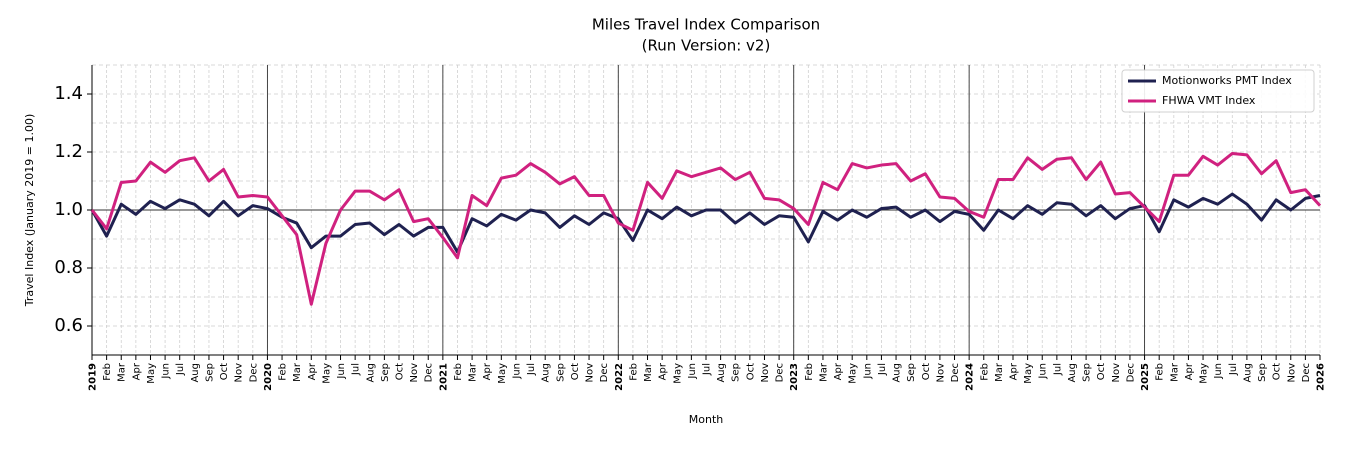  I want to click on x-tick-label: 2025, so click(1145, 377).